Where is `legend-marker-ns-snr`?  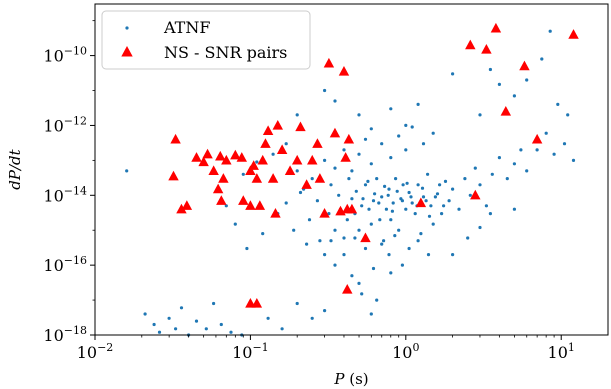
legend-marker-ns-snr is located at coordinates (127, 51).